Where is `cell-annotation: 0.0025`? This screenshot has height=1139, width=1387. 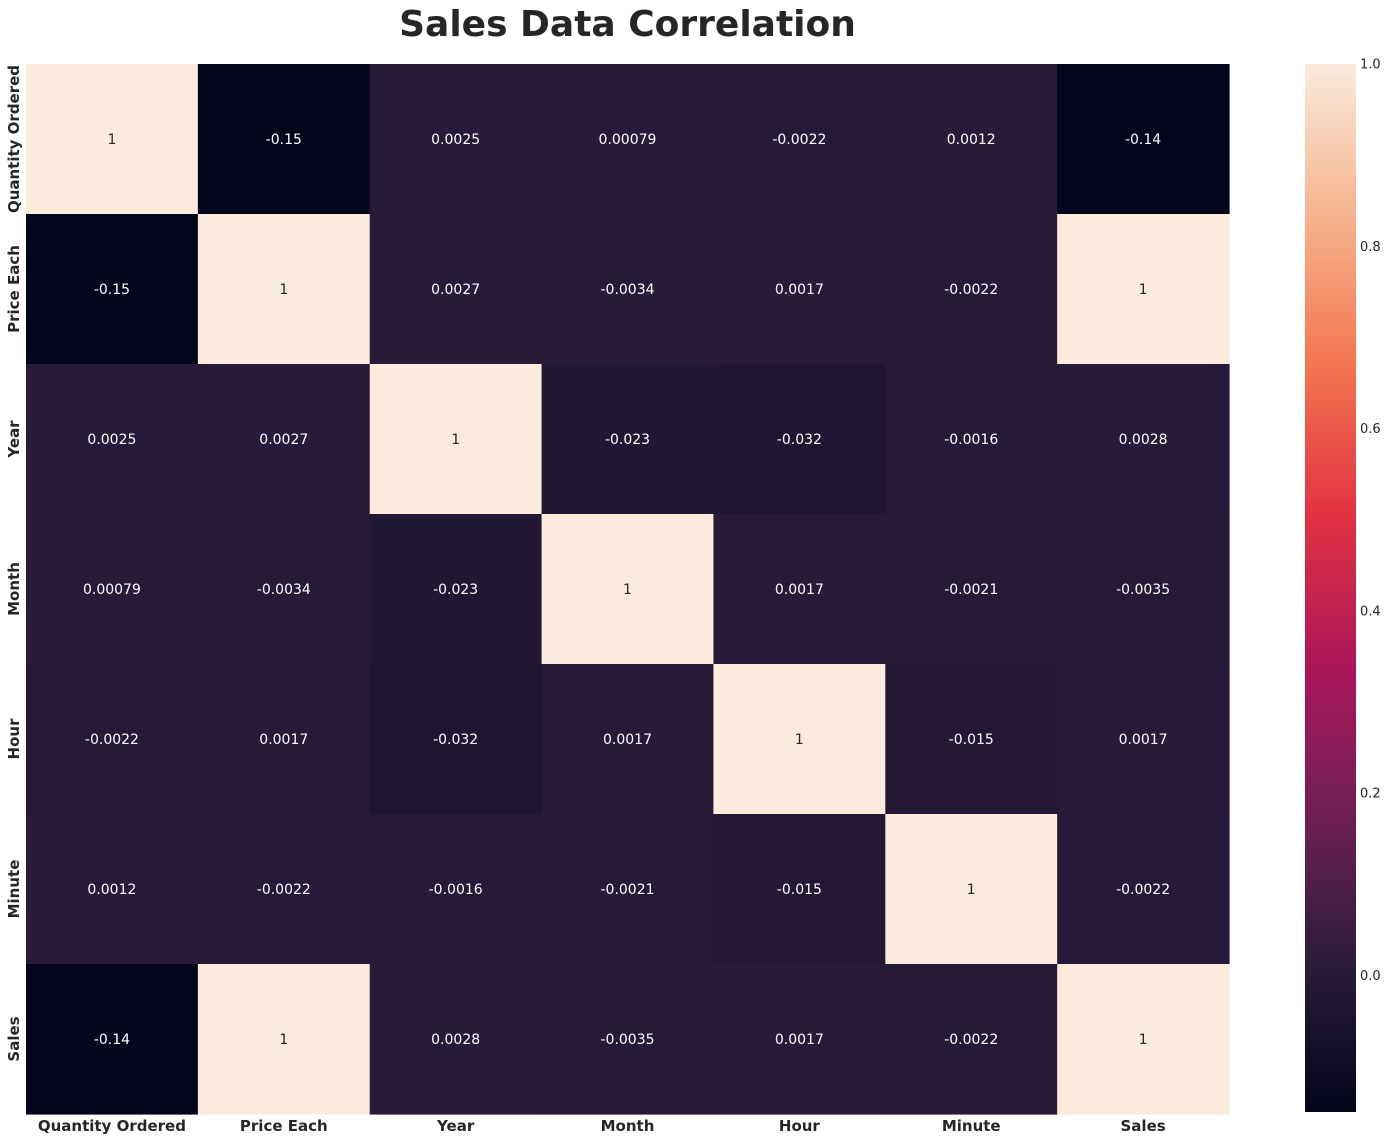 cell-annotation: 0.0025 is located at coordinates (111, 440).